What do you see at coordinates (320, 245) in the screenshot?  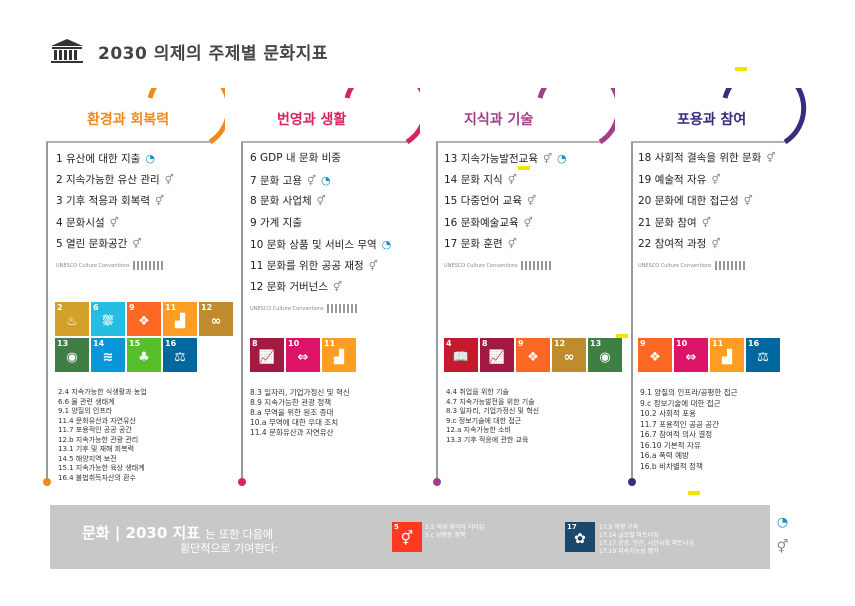 I see `list-item: 10 문화 상품 및 서비스 무역 ◔` at bounding box center [320, 245].